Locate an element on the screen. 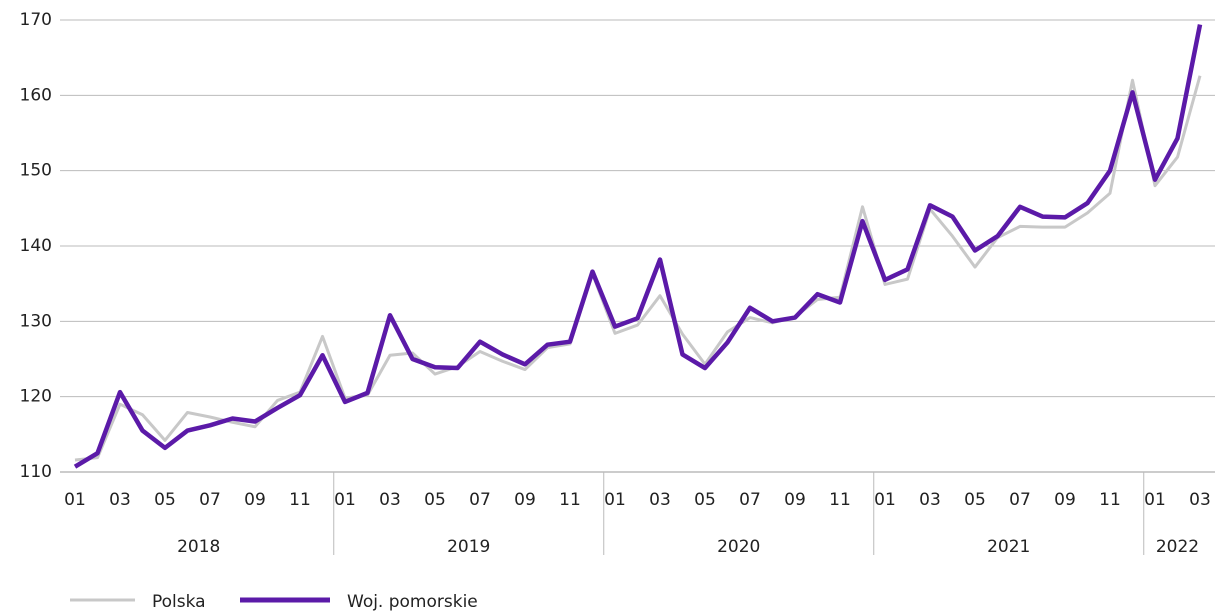 The height and width of the screenshot is (614, 1215). year-label: 2022 is located at coordinates (1177, 547).